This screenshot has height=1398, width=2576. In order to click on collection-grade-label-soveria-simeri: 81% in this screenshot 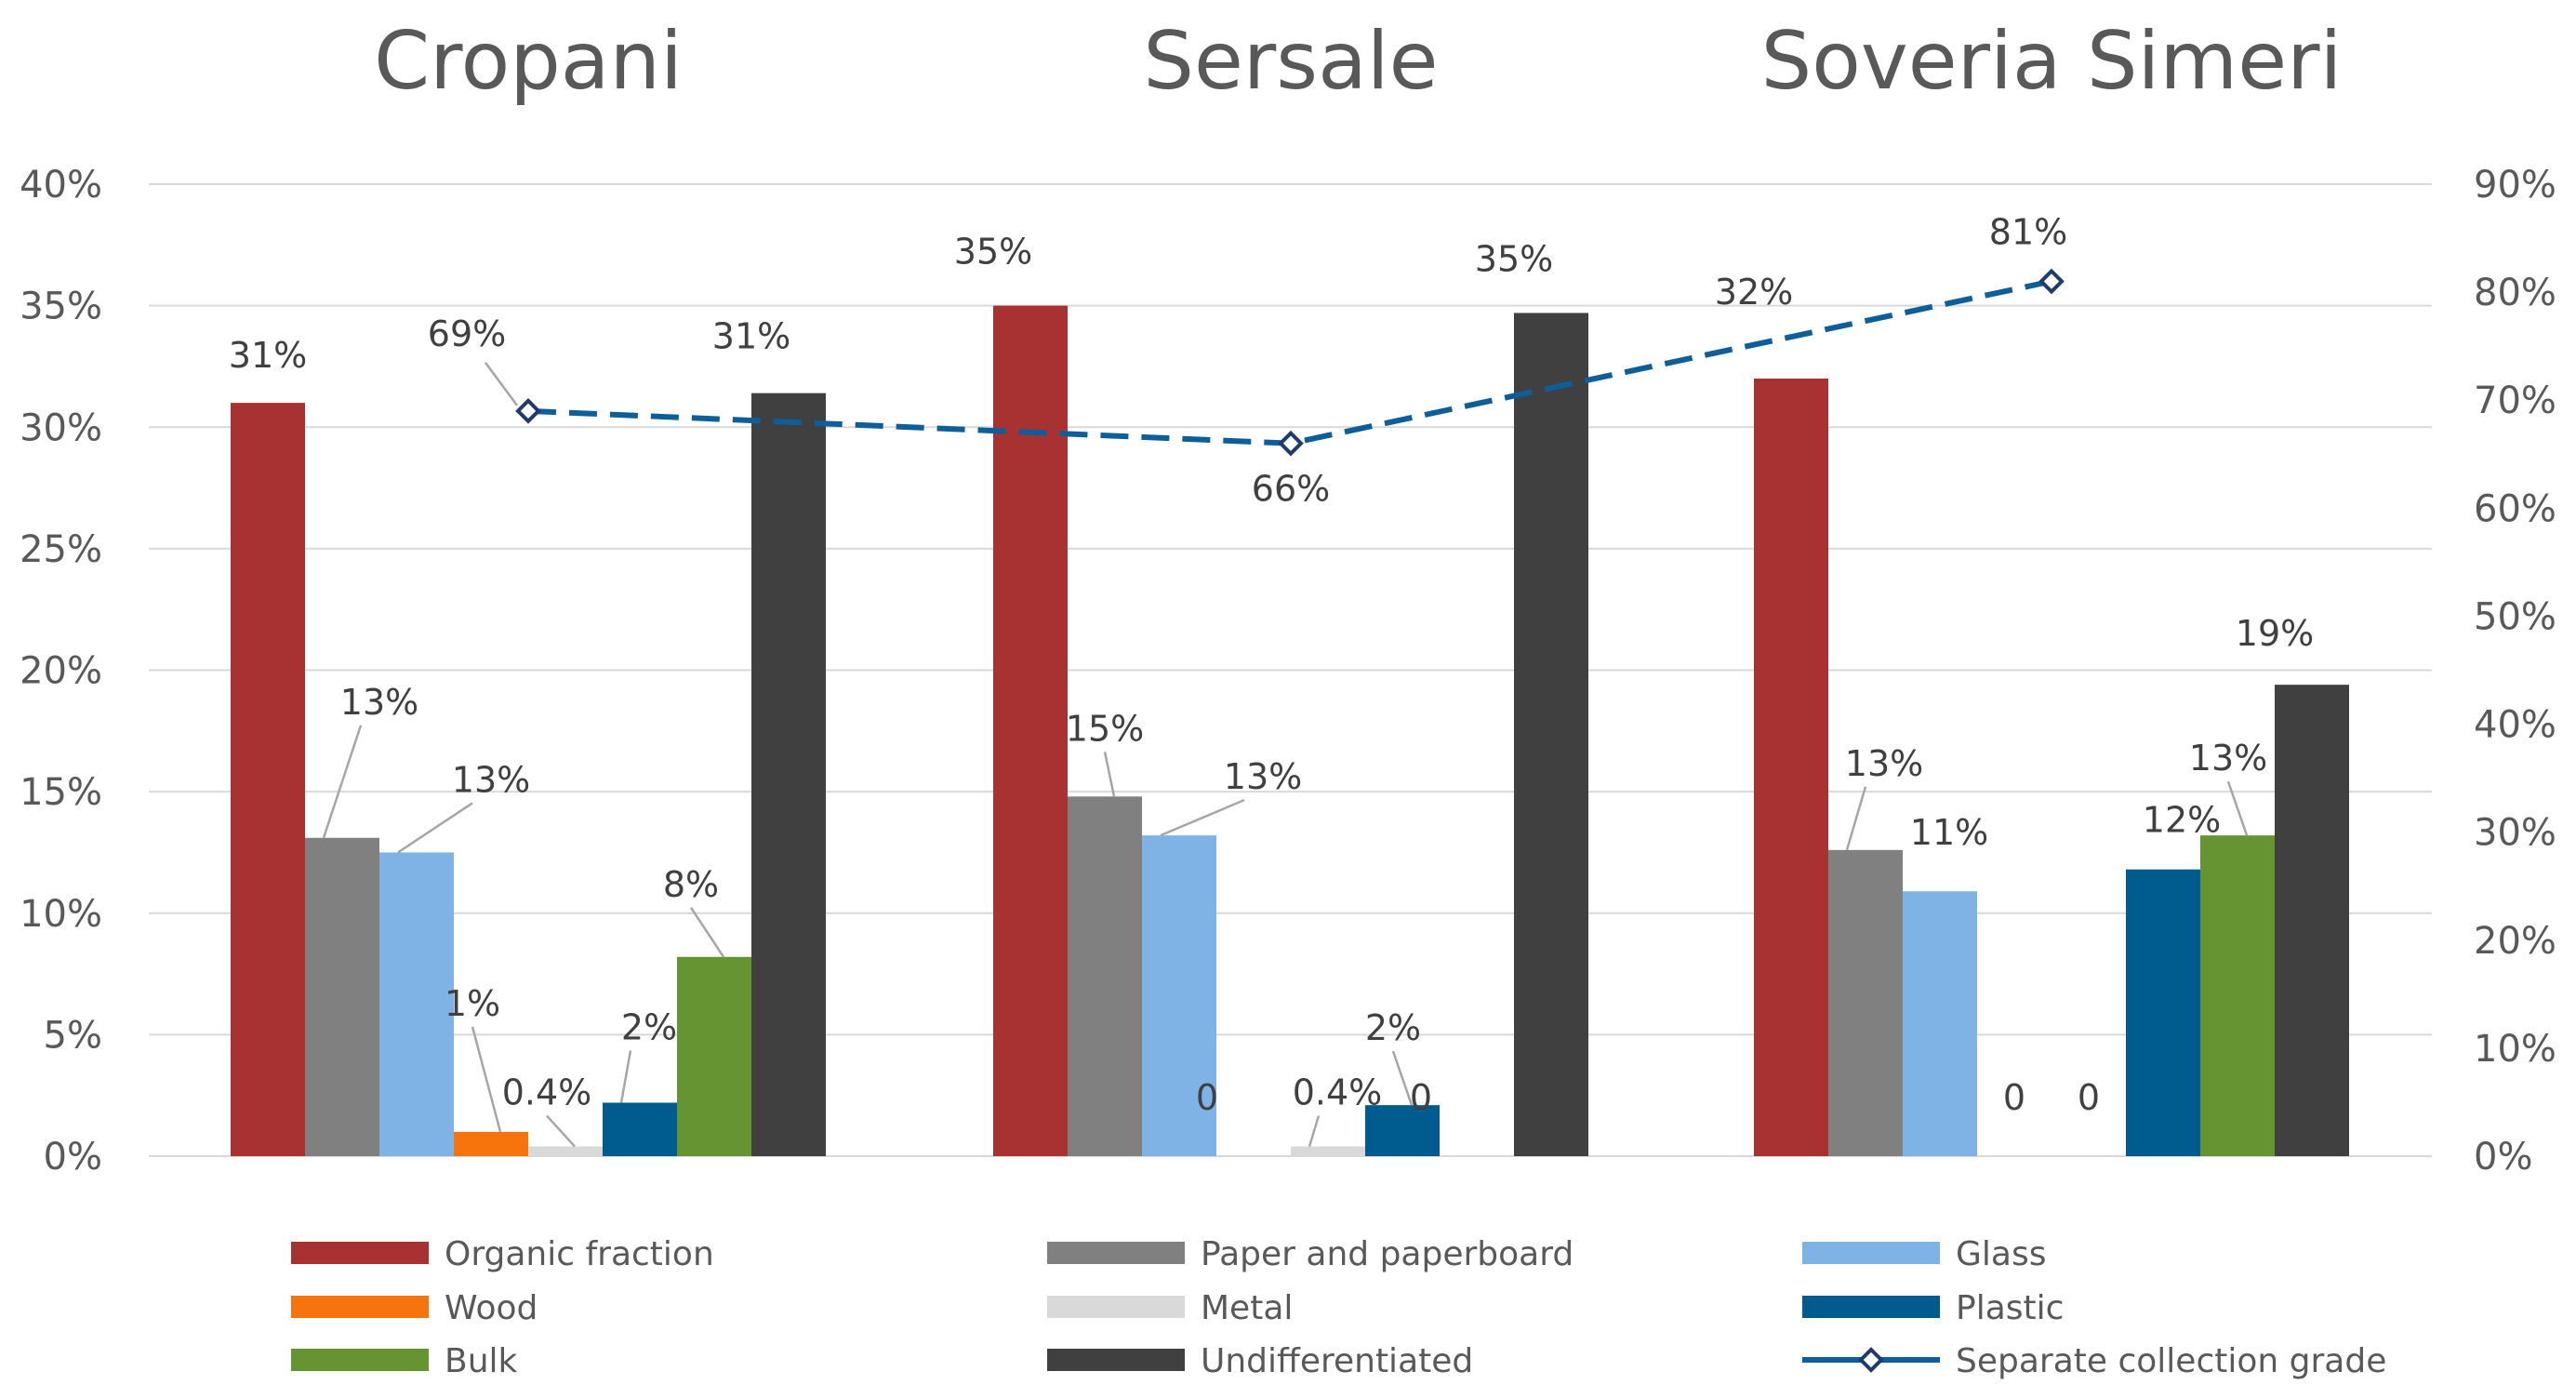, I will do `click(2028, 232)`.